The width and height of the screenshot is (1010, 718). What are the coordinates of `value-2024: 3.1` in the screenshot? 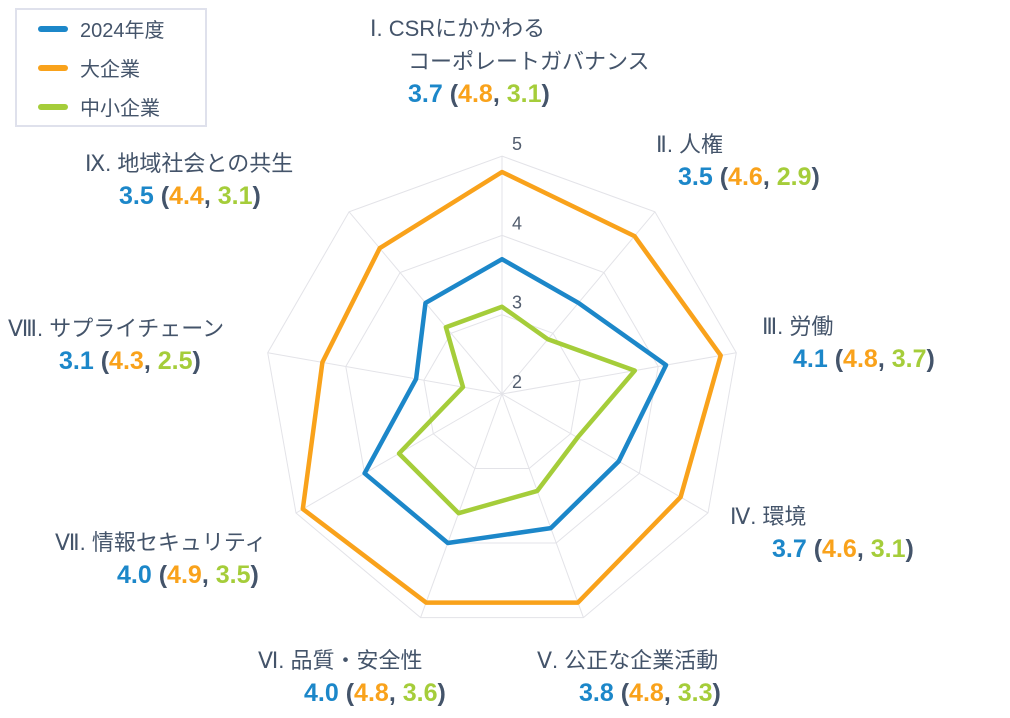 It's located at (76, 361).